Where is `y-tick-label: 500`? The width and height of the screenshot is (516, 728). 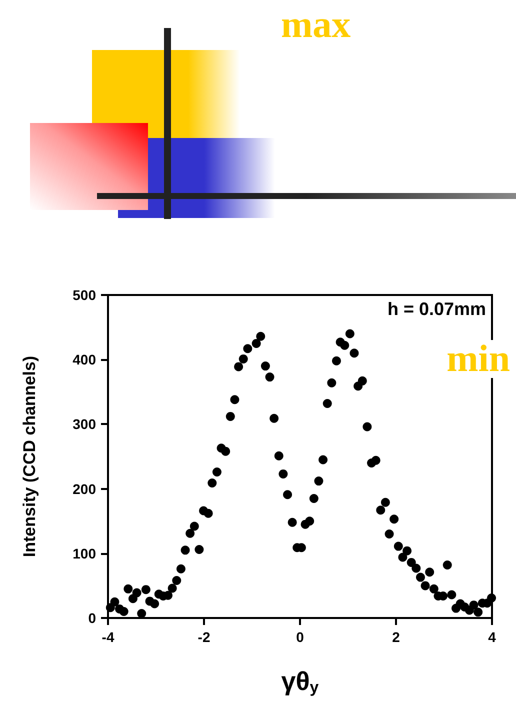
y-tick-label: 500 is located at coordinates (84, 295).